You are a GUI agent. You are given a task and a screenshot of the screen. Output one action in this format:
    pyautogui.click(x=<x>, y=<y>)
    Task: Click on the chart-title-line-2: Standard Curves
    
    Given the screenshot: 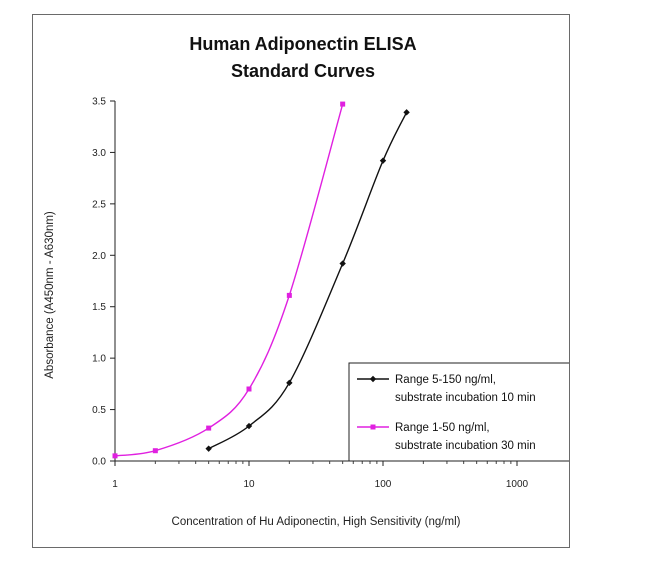 What is the action you would take?
    pyautogui.click(x=303, y=71)
    